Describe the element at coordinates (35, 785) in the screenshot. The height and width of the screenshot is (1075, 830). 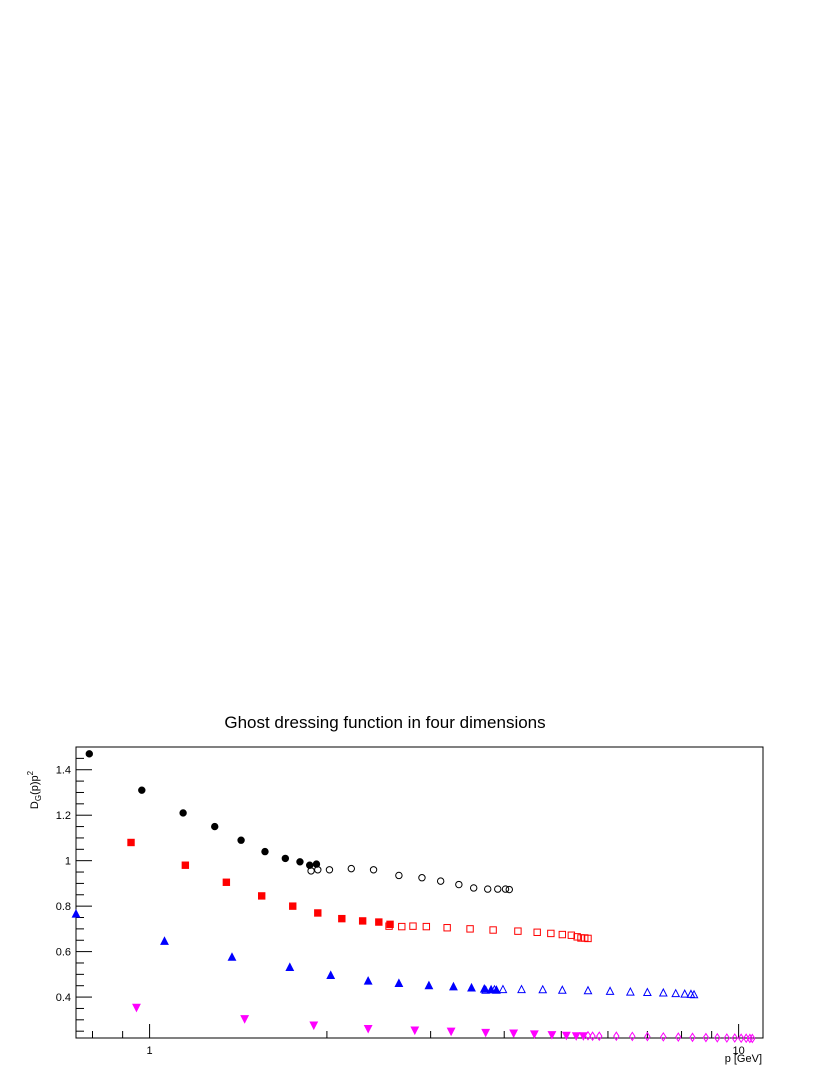
I see `y-axis-label-rest: (p)p` at that location.